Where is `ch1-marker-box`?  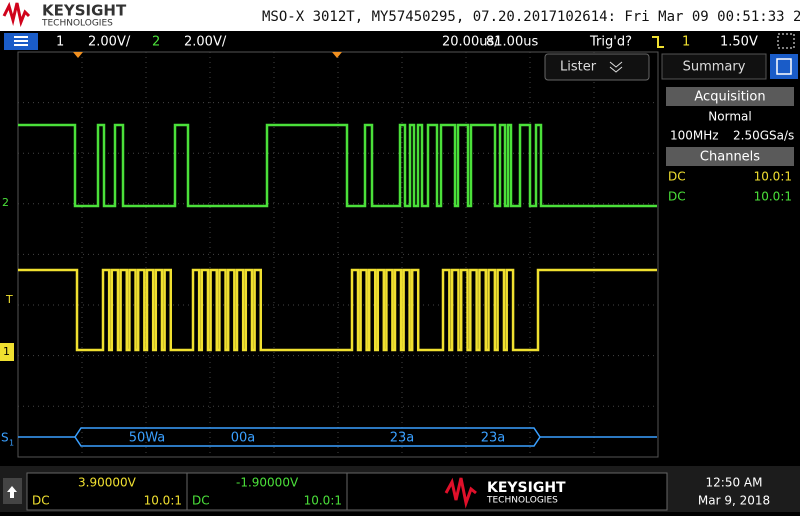
ch1-marker-box is located at coordinates (7, 352).